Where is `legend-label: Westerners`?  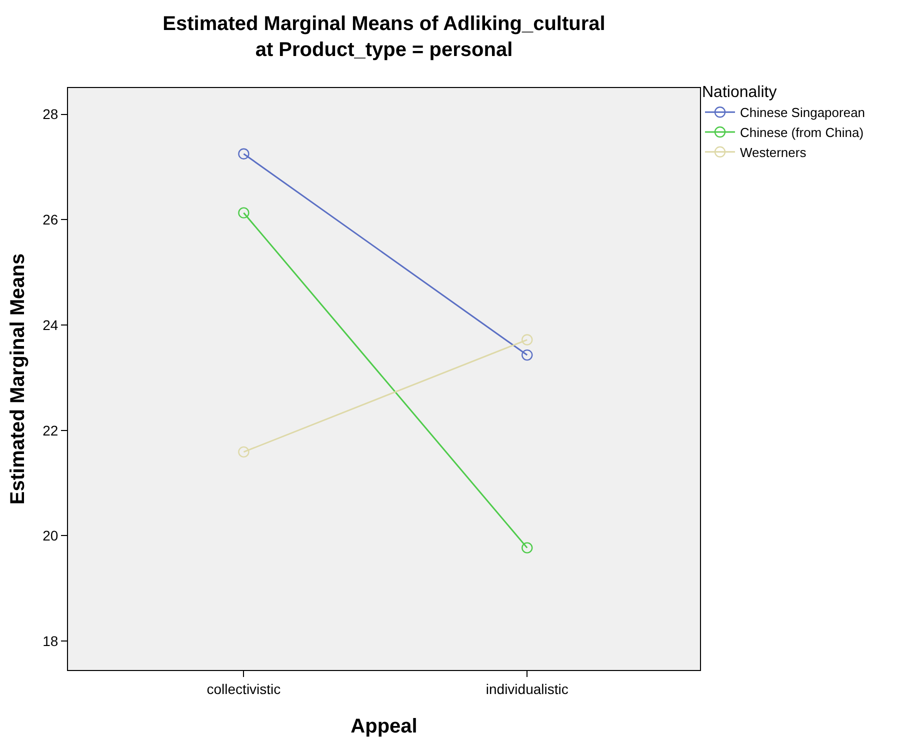 legend-label: Westerners is located at coordinates (773, 152).